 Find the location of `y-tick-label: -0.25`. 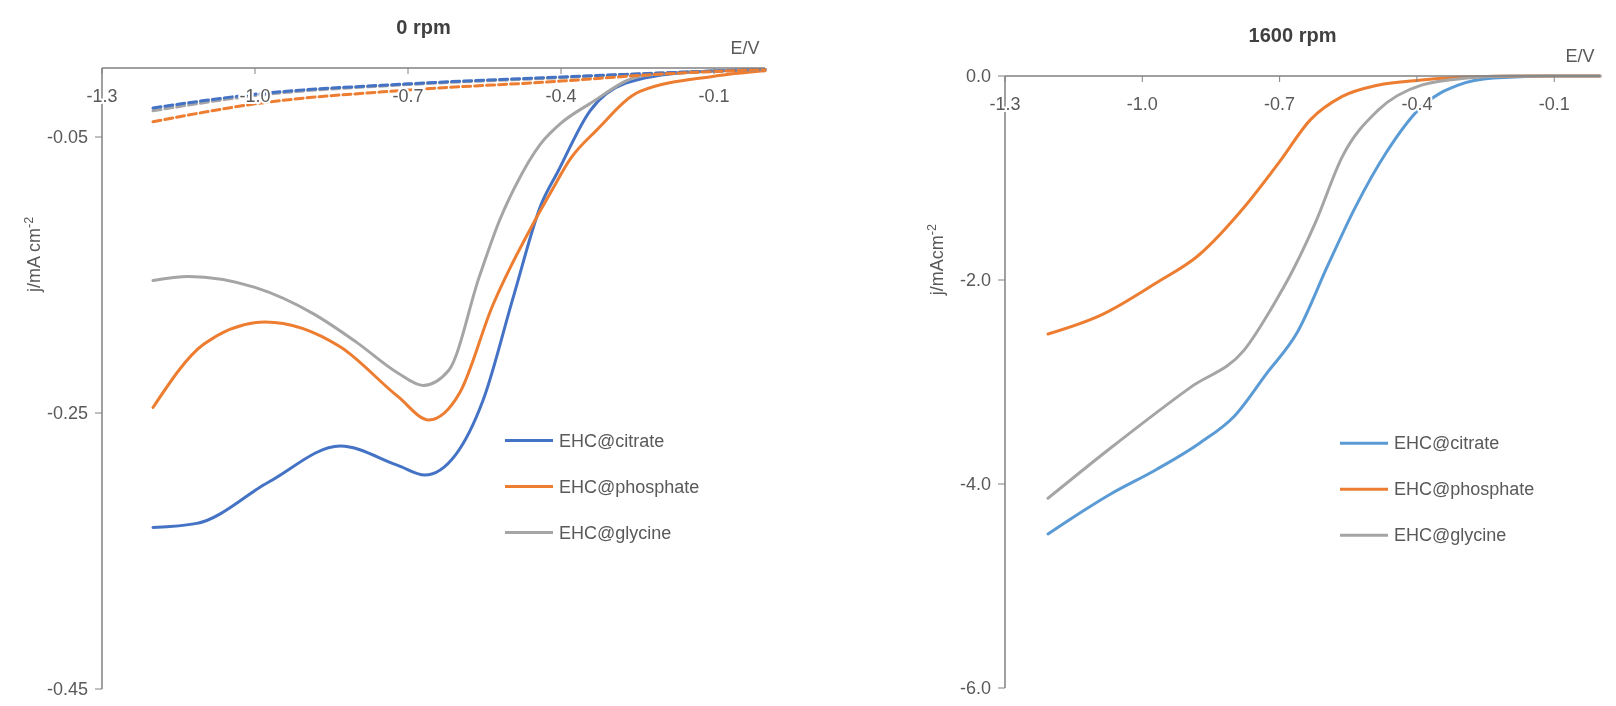

y-tick-label: -0.25 is located at coordinates (67, 413).